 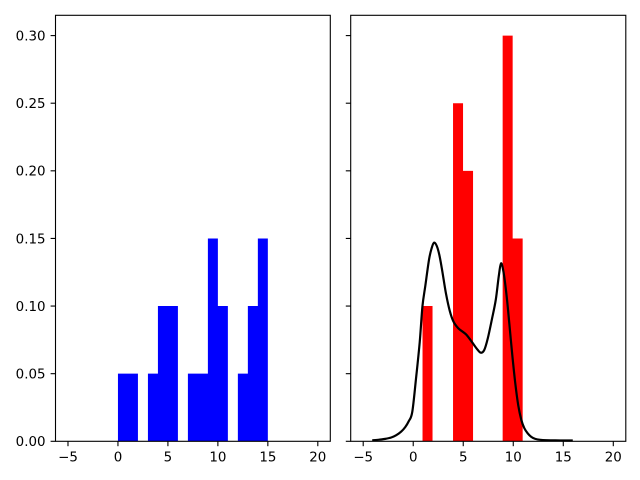 What do you see at coordinates (31, 37) in the screenshot?
I see `y-tick-label: 0.30` at bounding box center [31, 37].